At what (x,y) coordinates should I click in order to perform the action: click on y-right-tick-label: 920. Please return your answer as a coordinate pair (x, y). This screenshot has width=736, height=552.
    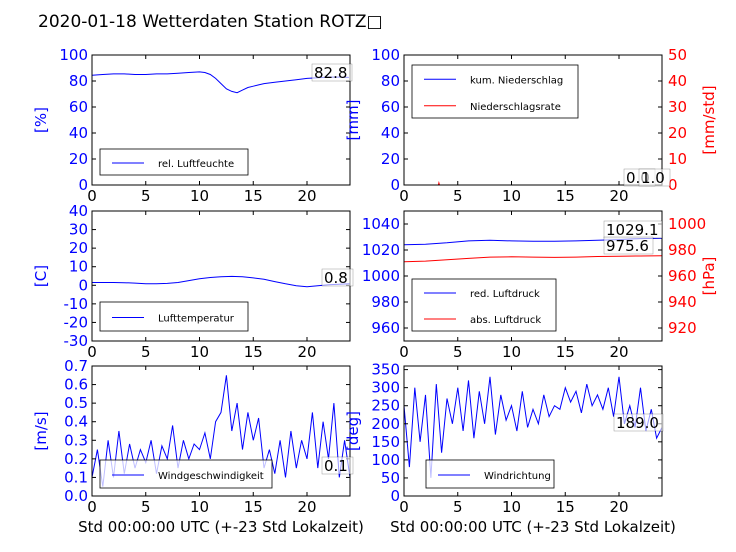
    Looking at the image, I should click on (682, 328).